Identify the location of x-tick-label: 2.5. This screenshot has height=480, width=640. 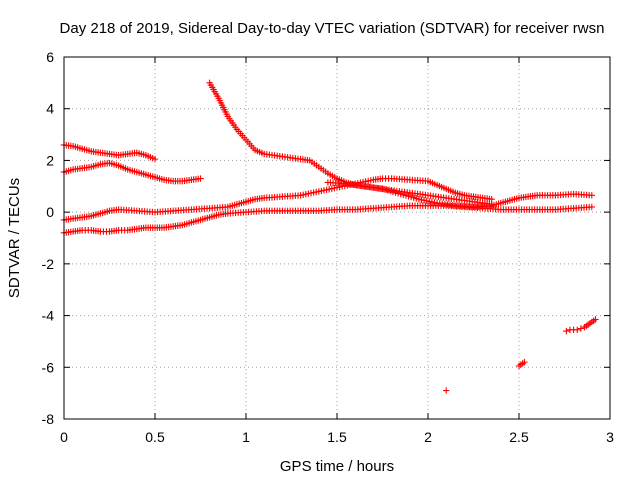
(519, 437).